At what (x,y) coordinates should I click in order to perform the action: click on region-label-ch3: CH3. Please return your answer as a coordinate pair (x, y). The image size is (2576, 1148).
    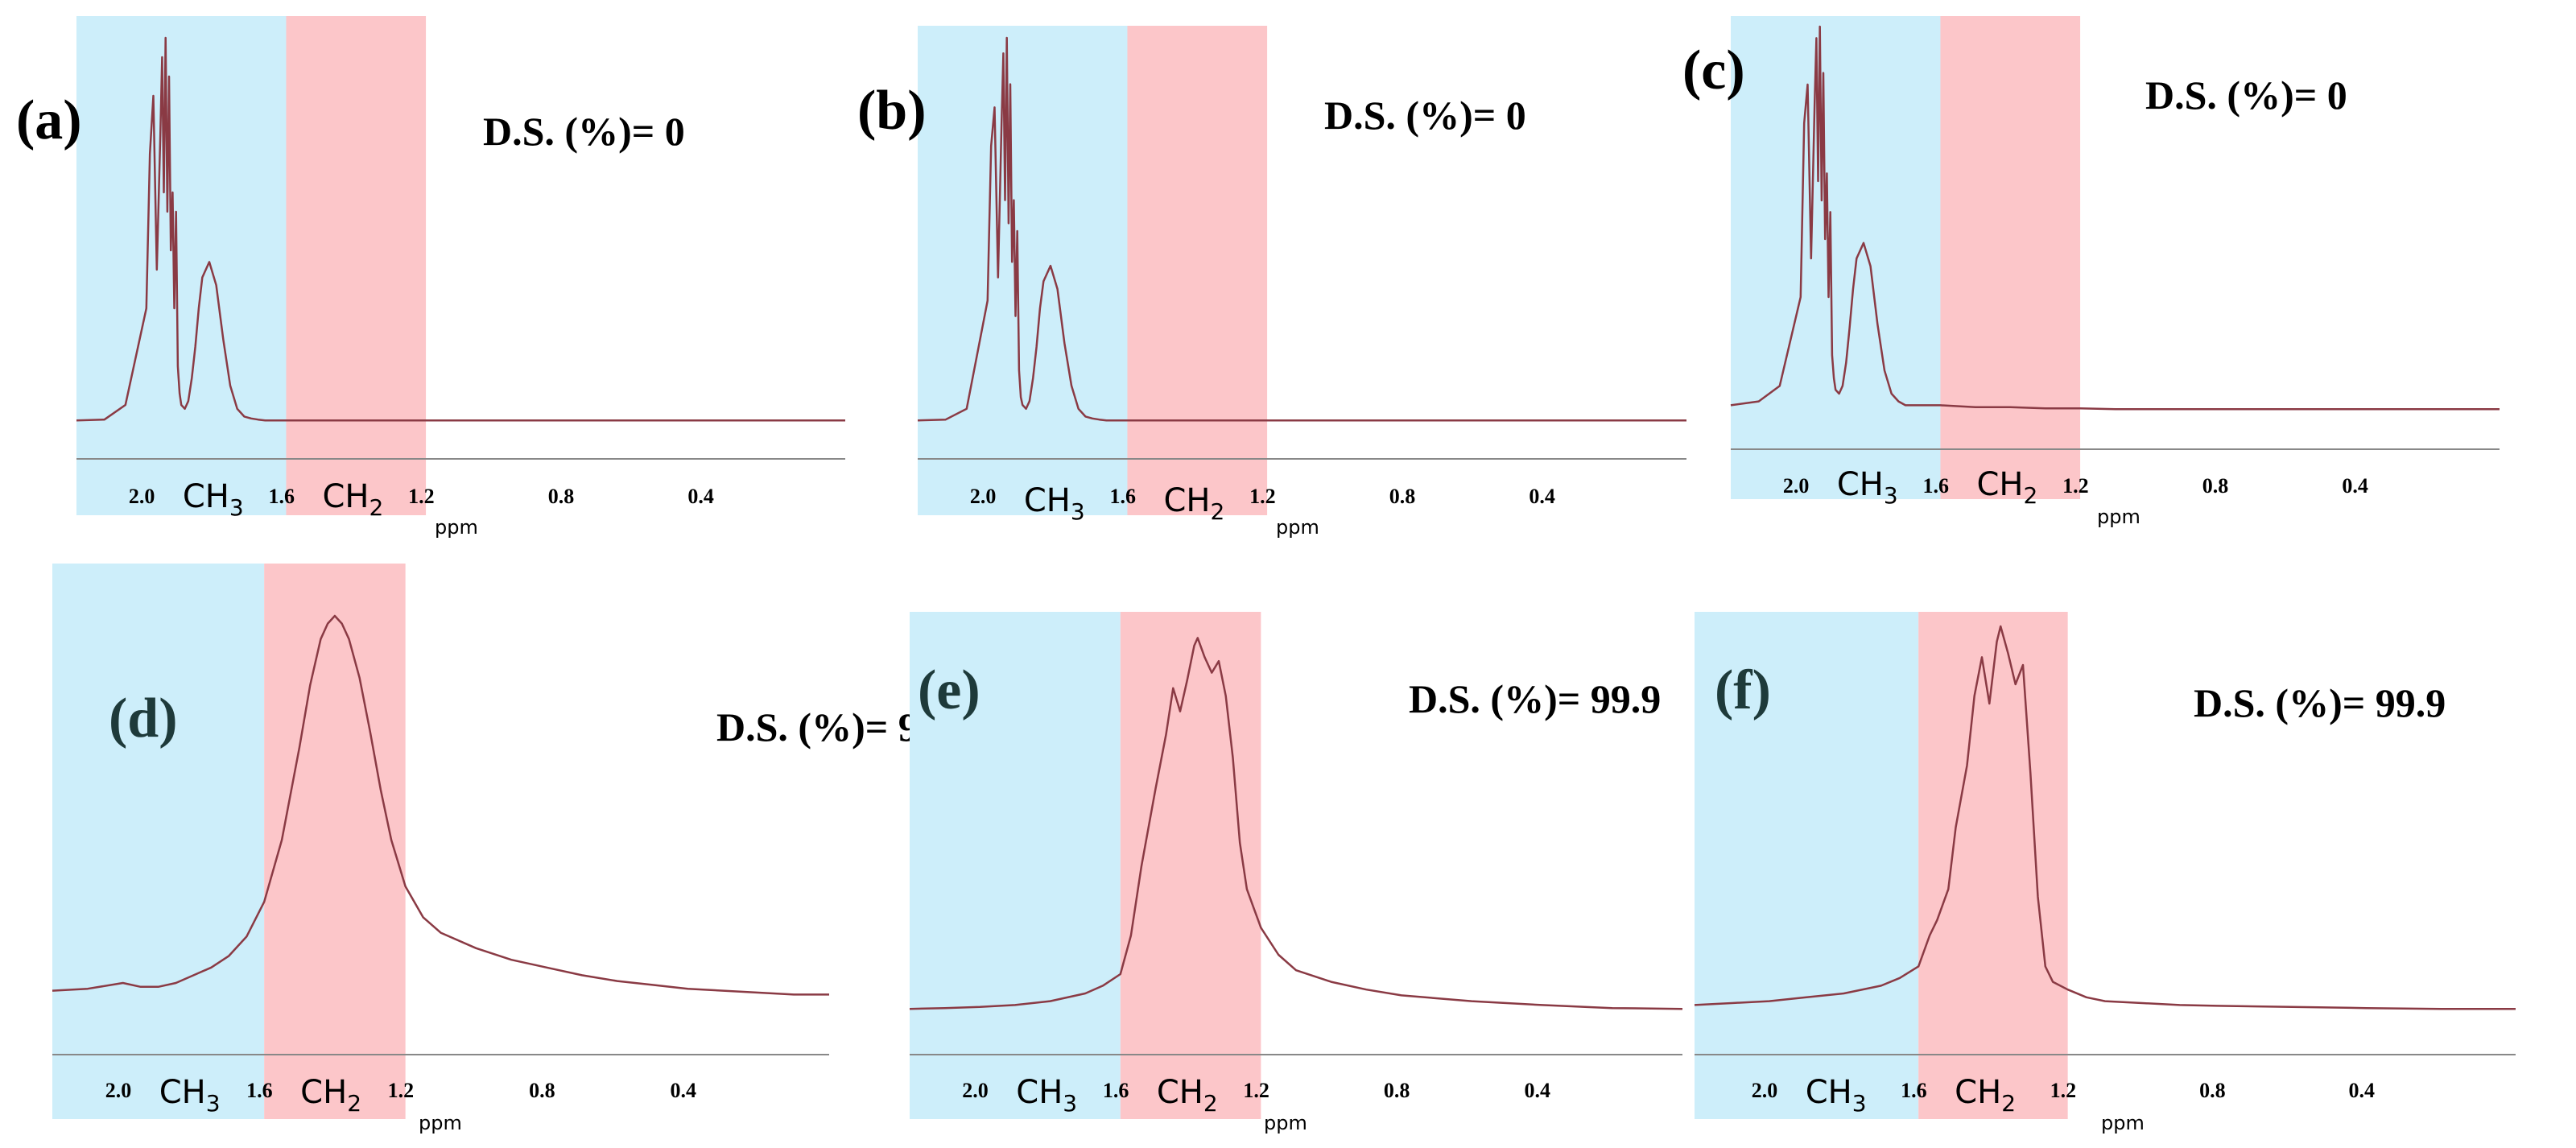
    Looking at the image, I should click on (1867, 487).